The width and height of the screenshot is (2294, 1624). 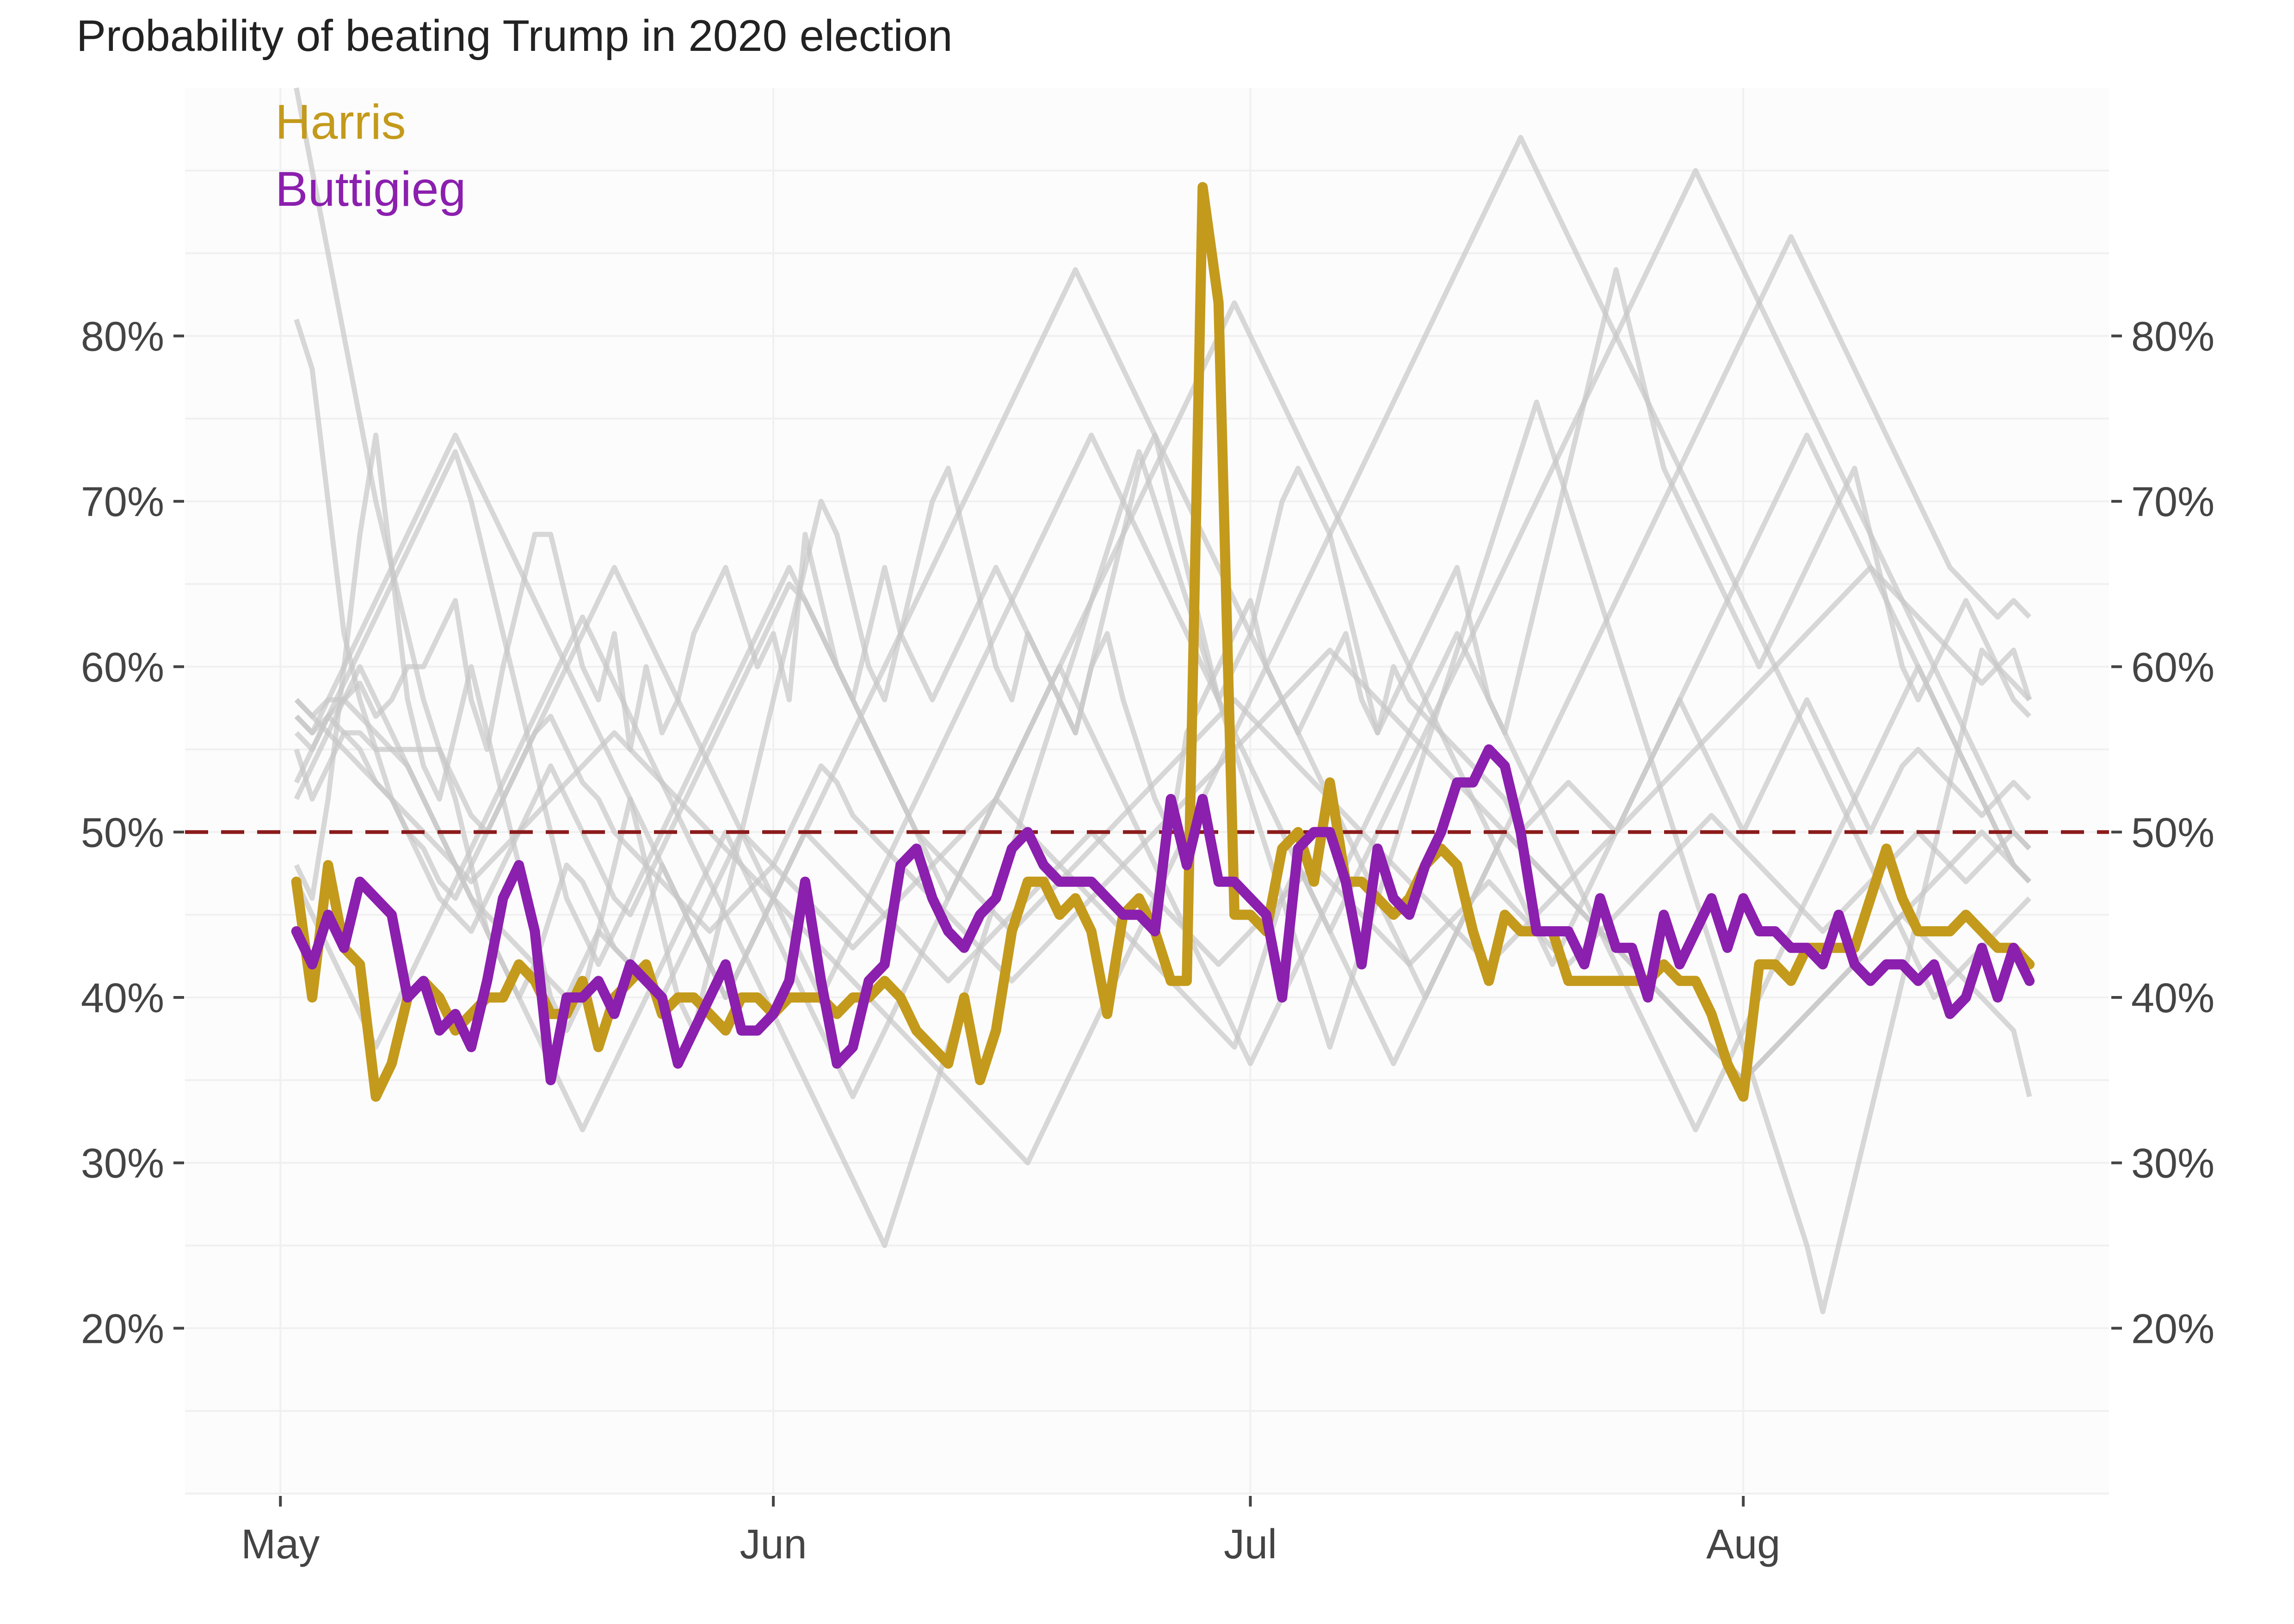 I want to click on y-axis-right: 20% 30% 40% 50% 60% 70% 80%, so click(x=2162, y=833).